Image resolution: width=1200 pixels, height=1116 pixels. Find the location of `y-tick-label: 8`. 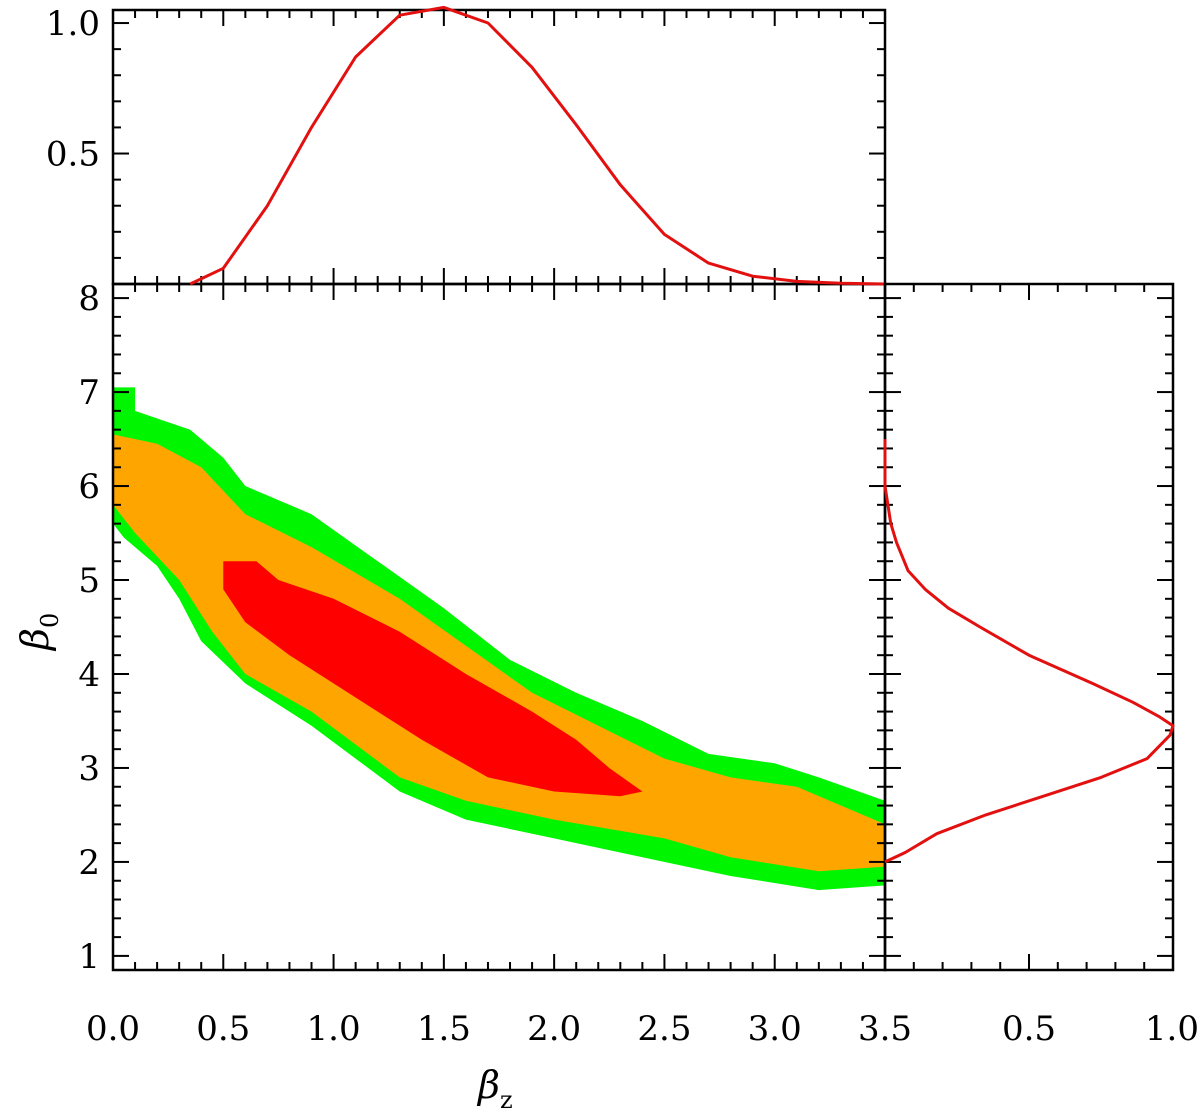

y-tick-label: 8 is located at coordinates (89, 299).